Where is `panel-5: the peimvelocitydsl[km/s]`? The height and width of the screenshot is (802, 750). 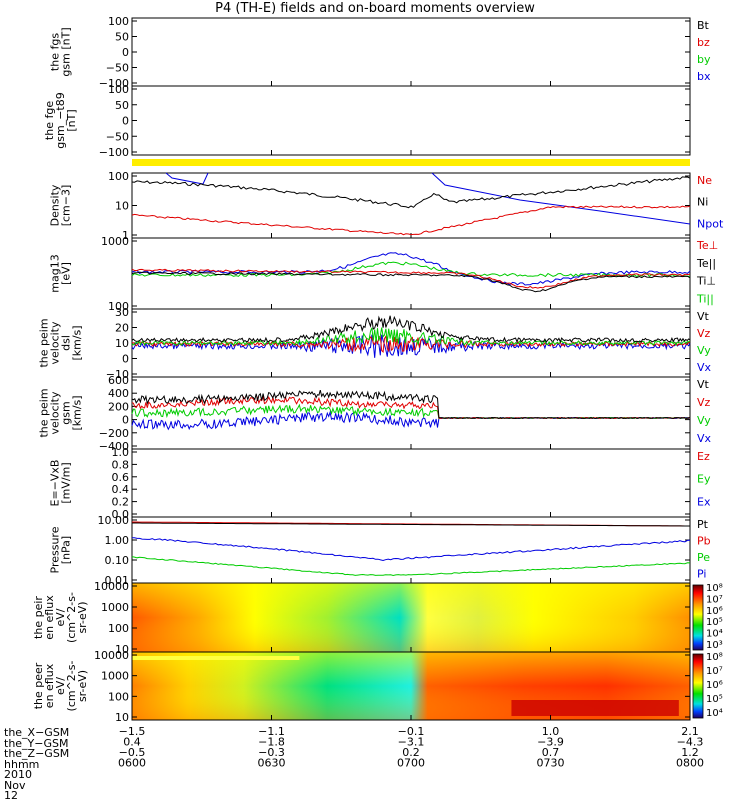 panel-5: the peimvelocitydsl[km/s] is located at coordinates (364, 343).